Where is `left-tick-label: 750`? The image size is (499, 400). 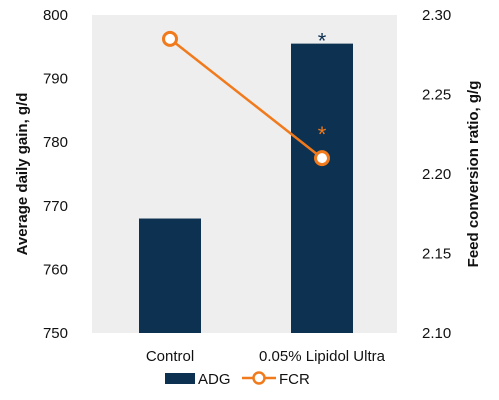 left-tick-label: 750 is located at coordinates (55, 333).